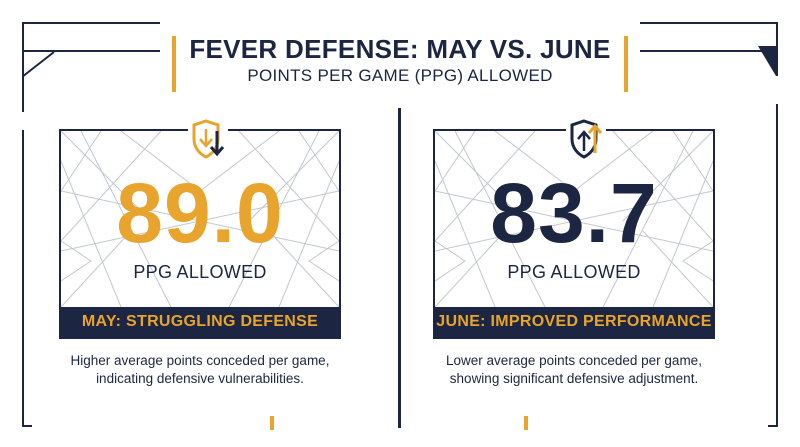  Describe the element at coordinates (586, 139) in the screenshot. I see `shield-up-arrow-icon` at that location.